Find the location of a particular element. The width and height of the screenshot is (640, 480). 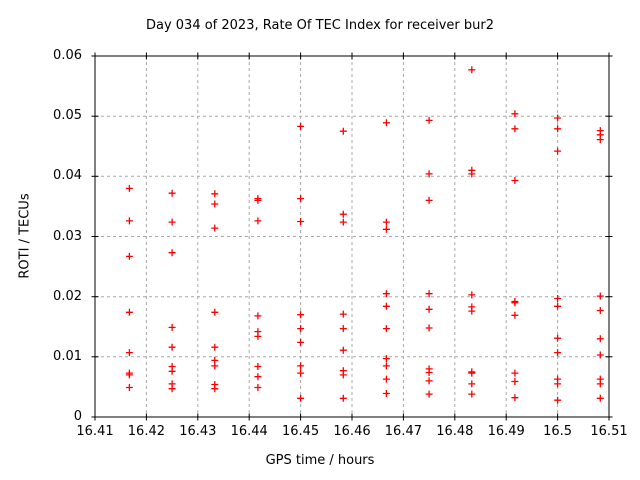

x-axis-label: GPS time / hours is located at coordinates (320, 460).